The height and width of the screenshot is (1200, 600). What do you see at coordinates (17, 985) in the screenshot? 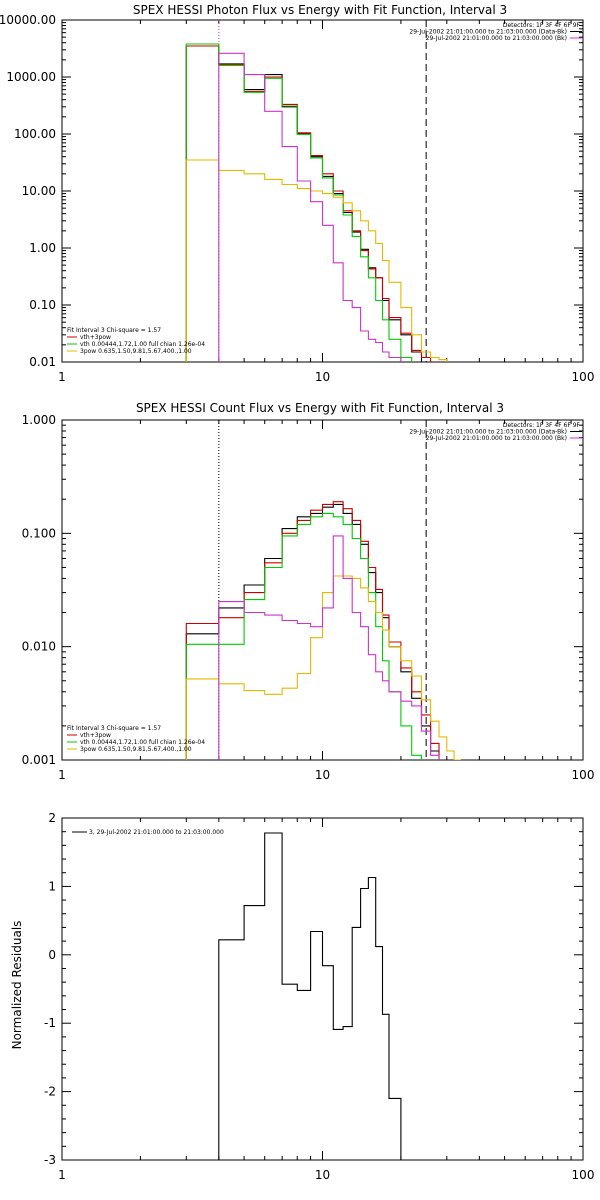
I see `residuals-y-axis-label: Normalized Residuals` at bounding box center [17, 985].